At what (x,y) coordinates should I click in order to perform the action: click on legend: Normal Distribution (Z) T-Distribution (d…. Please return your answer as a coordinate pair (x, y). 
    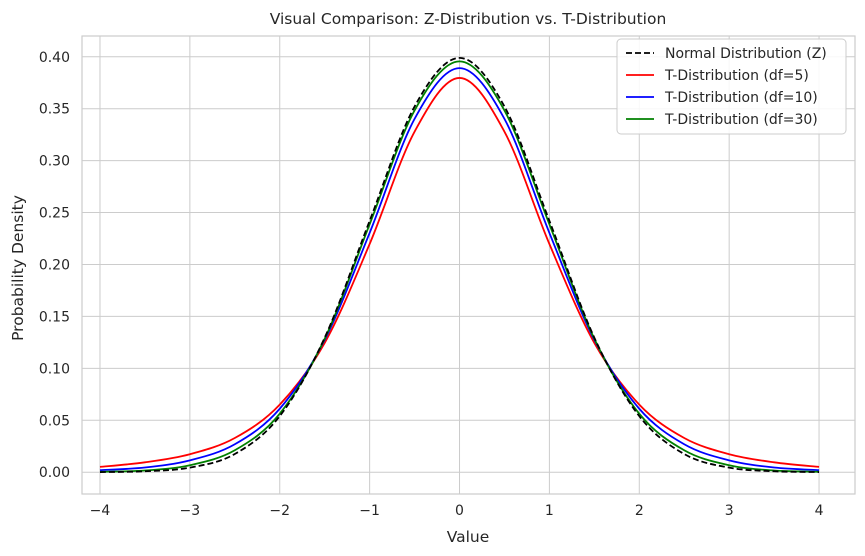
    Looking at the image, I should click on (731, 86).